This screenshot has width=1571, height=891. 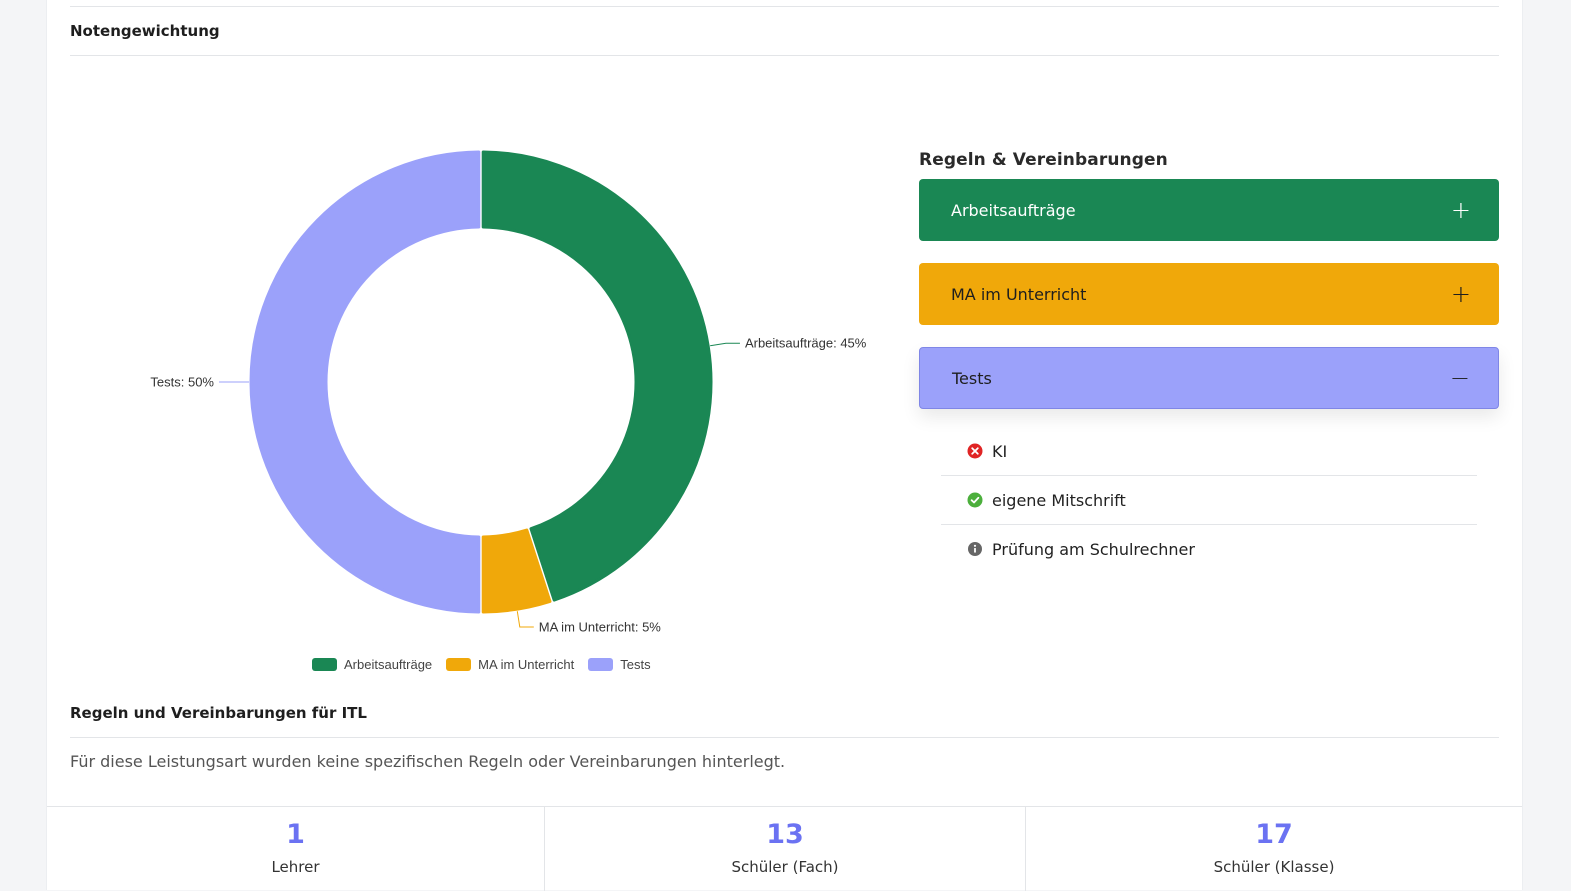 What do you see at coordinates (1209, 294) in the screenshot?
I see `accordion-ma-im-unterricht: MA im Unterricht +` at bounding box center [1209, 294].